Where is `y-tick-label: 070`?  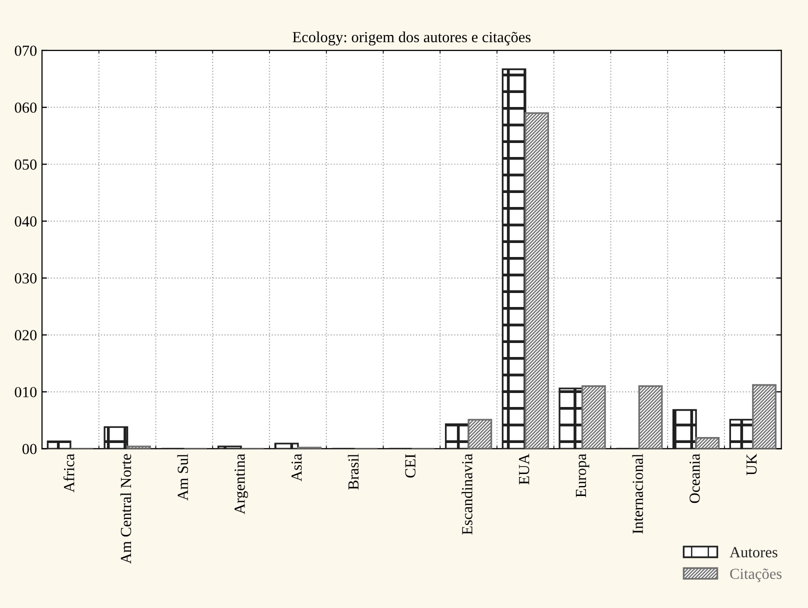
y-tick-label: 070 is located at coordinates (25, 51).